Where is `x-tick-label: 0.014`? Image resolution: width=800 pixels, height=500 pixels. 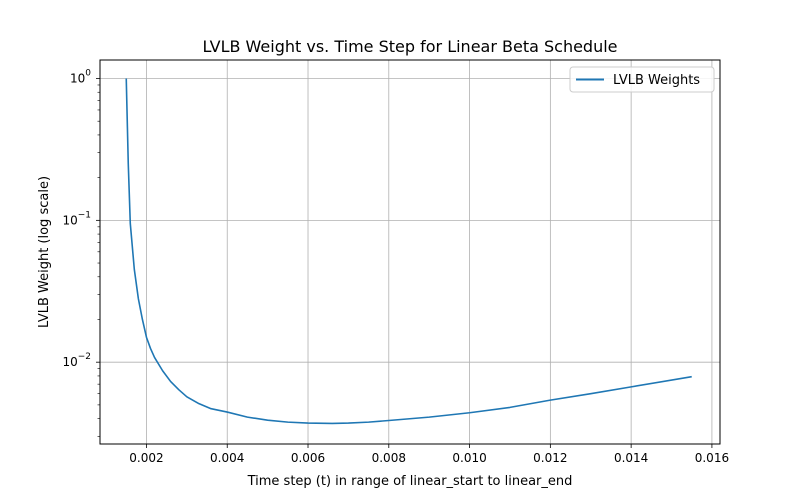 x-tick-label: 0.014 is located at coordinates (631, 458).